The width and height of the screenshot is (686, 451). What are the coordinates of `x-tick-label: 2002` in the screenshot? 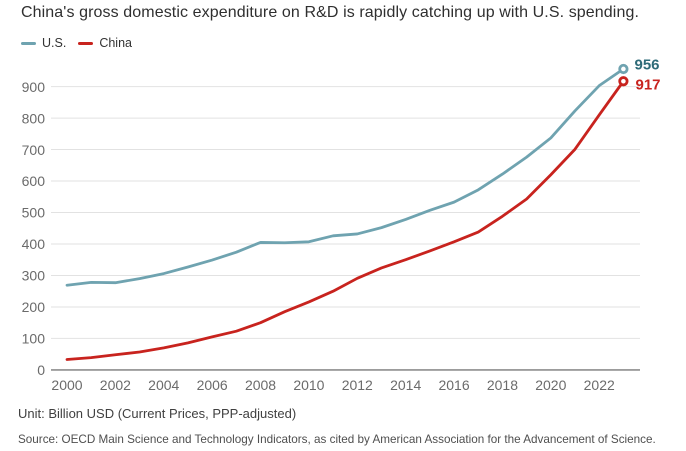 It's located at (115, 385).